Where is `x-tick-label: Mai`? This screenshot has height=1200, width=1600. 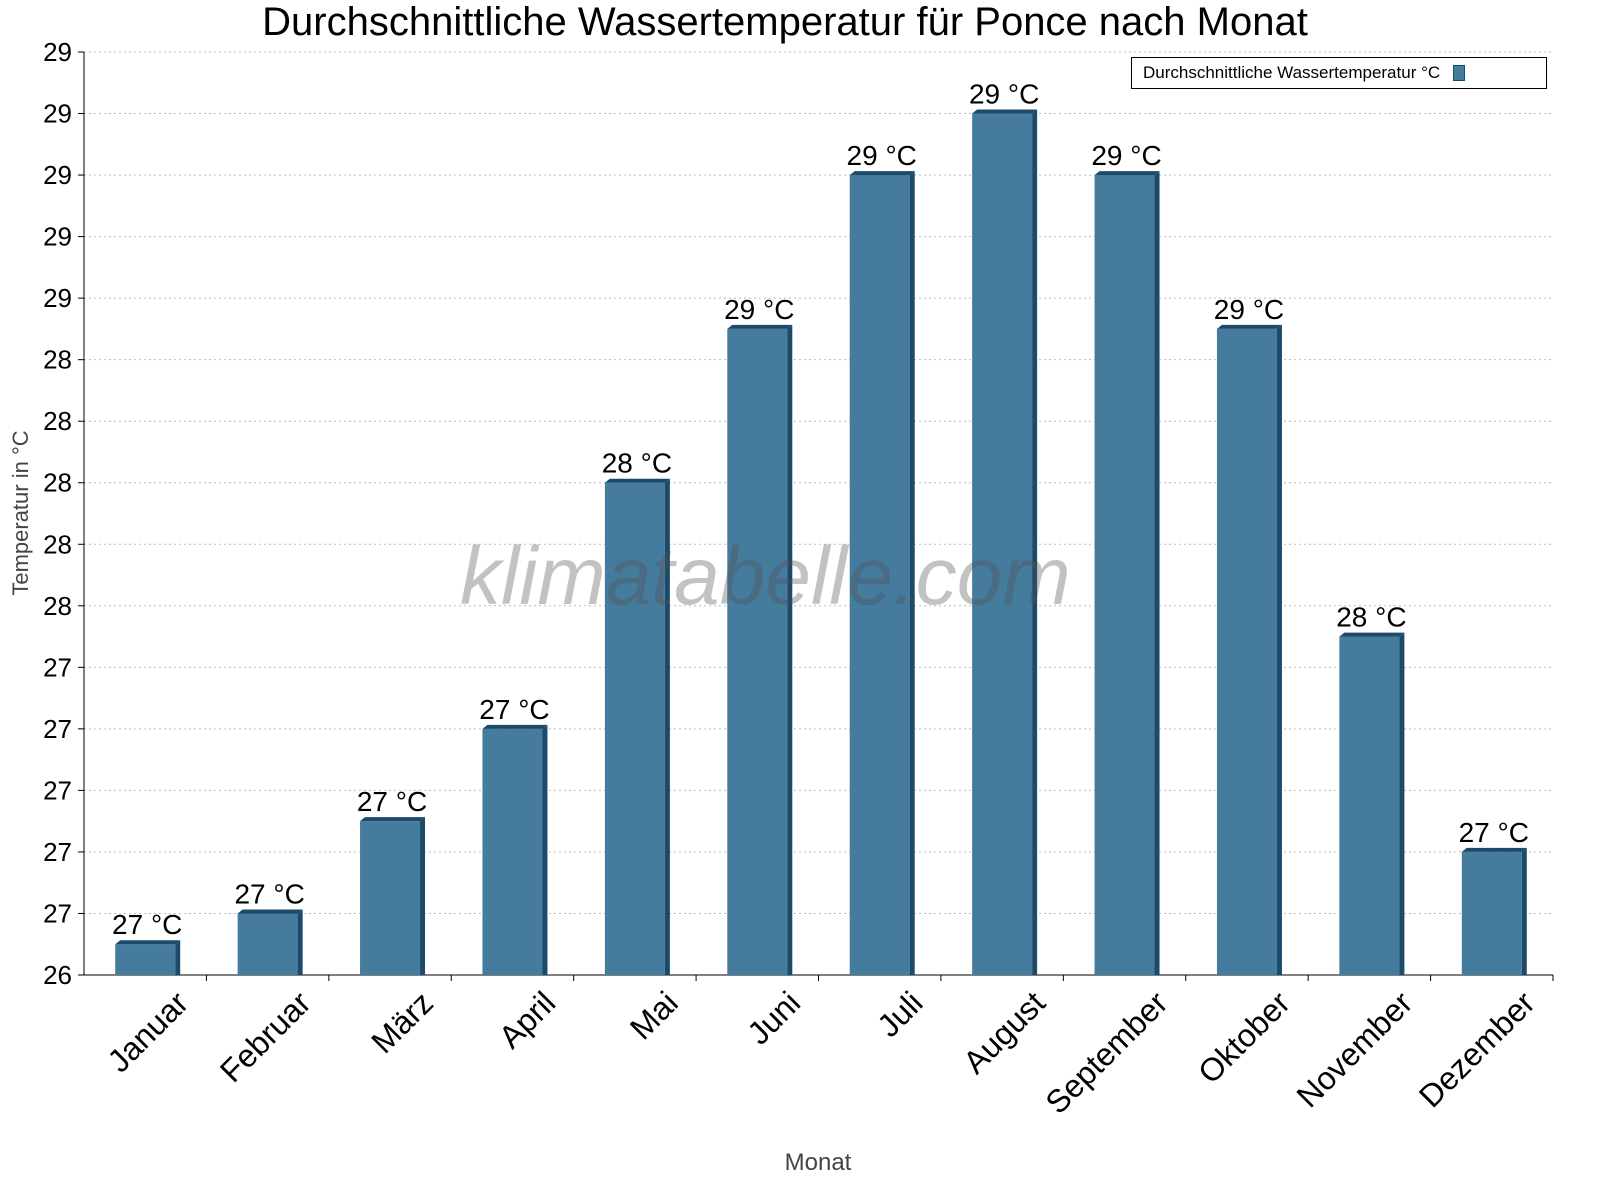 x-tick-label: Mai is located at coordinates (654, 1015).